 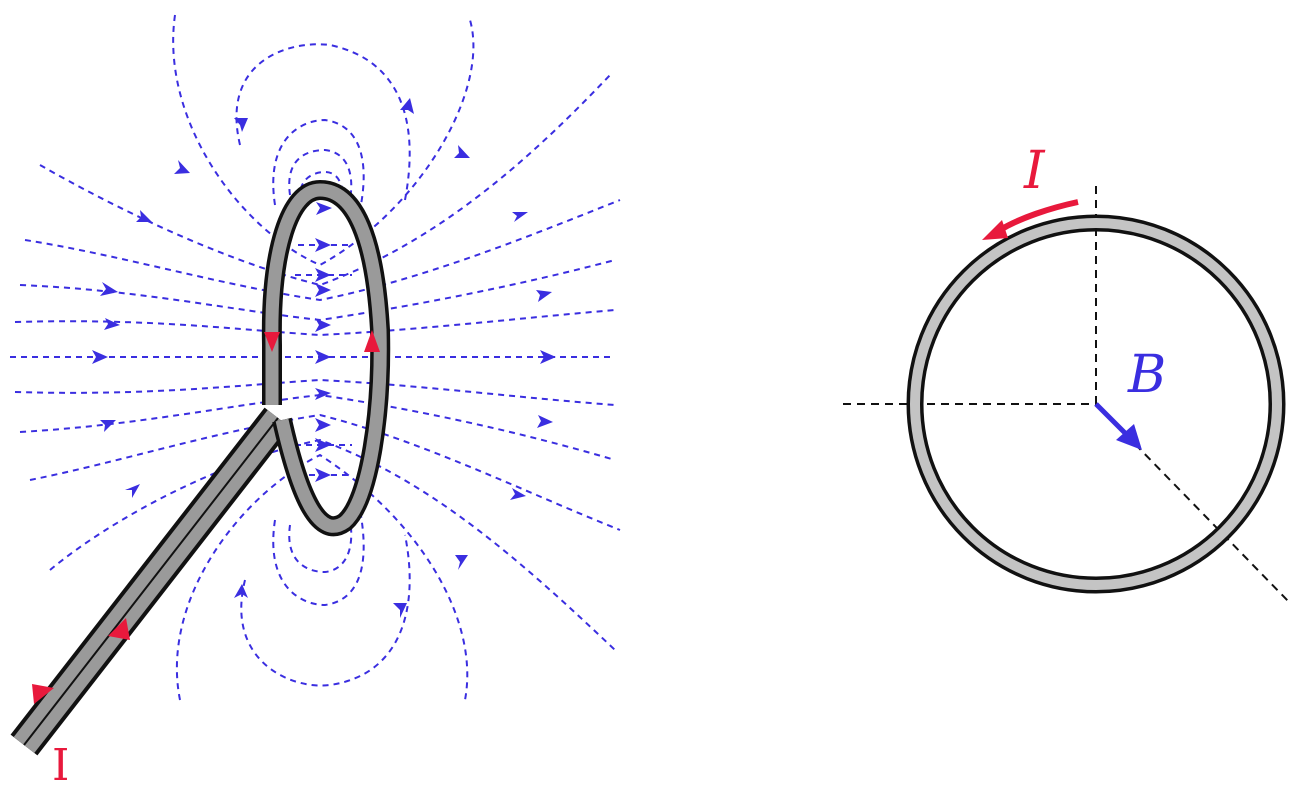 What do you see at coordinates (1030, 219) in the screenshot?
I see `current-arrow-ring` at bounding box center [1030, 219].